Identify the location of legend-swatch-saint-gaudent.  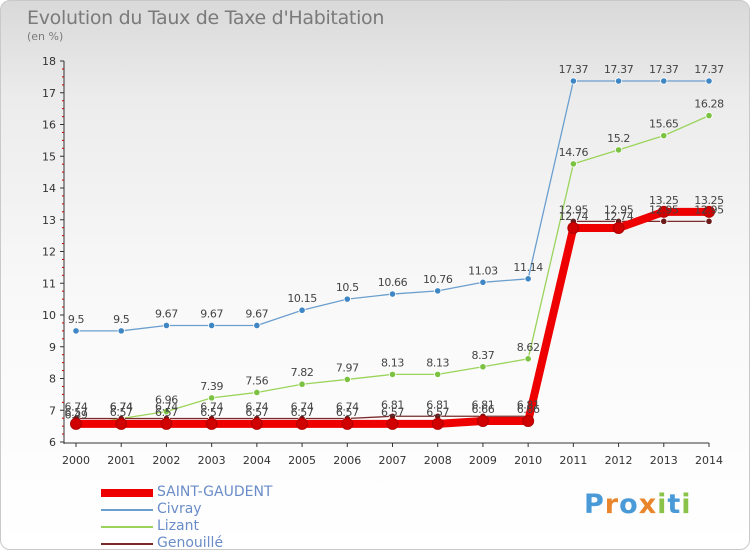
(127, 493).